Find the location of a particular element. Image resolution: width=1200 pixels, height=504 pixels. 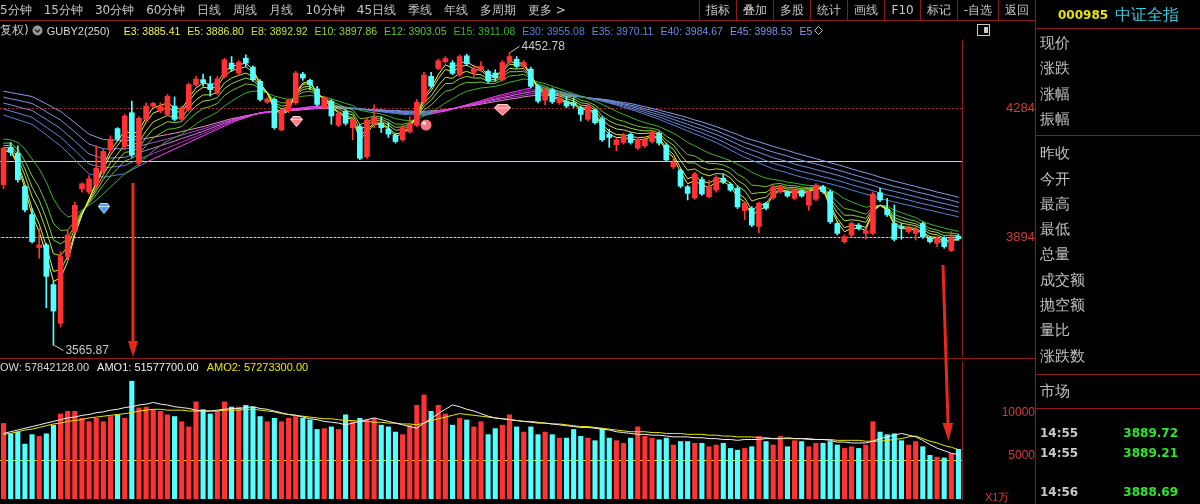

text: 60分钟 is located at coordinates (166, 10).